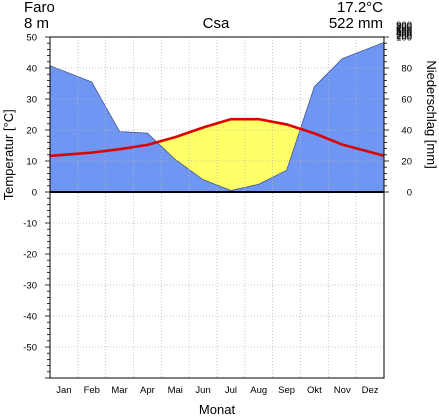  I want to click on temp-tick-label: 40, so click(31, 69).